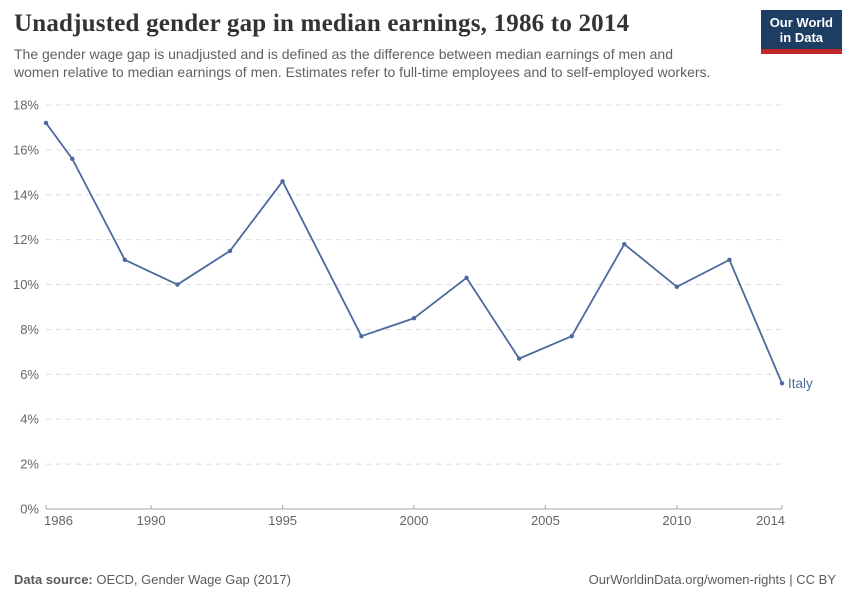 The height and width of the screenshot is (600, 850). What do you see at coordinates (26, 149) in the screenshot?
I see `y-axis-label: 16%` at bounding box center [26, 149].